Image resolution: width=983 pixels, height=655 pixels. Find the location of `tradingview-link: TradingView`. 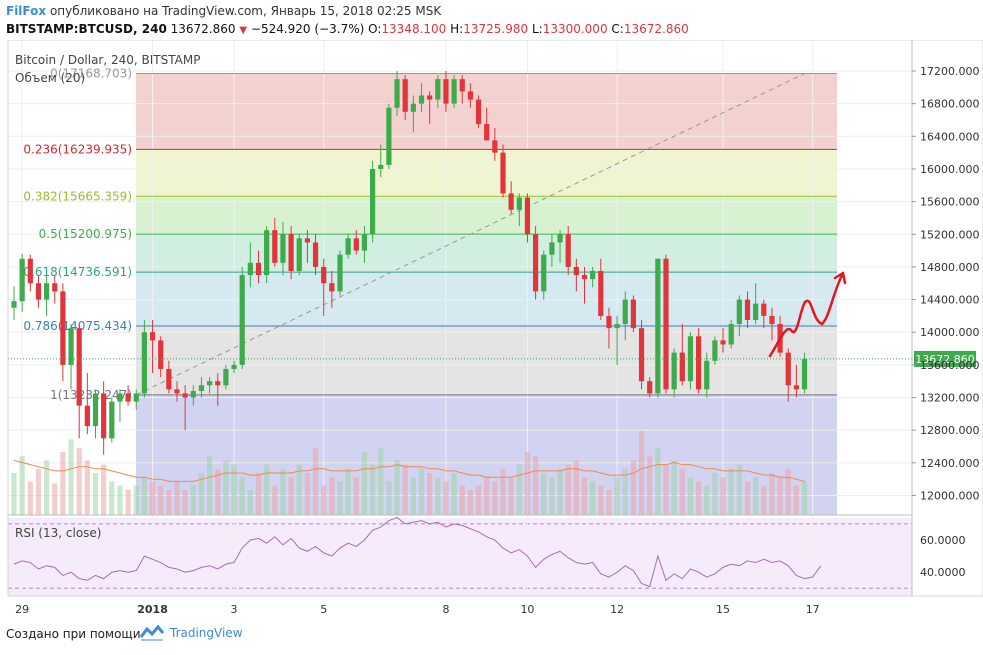

tradingview-link: TradingView is located at coordinates (191, 633).